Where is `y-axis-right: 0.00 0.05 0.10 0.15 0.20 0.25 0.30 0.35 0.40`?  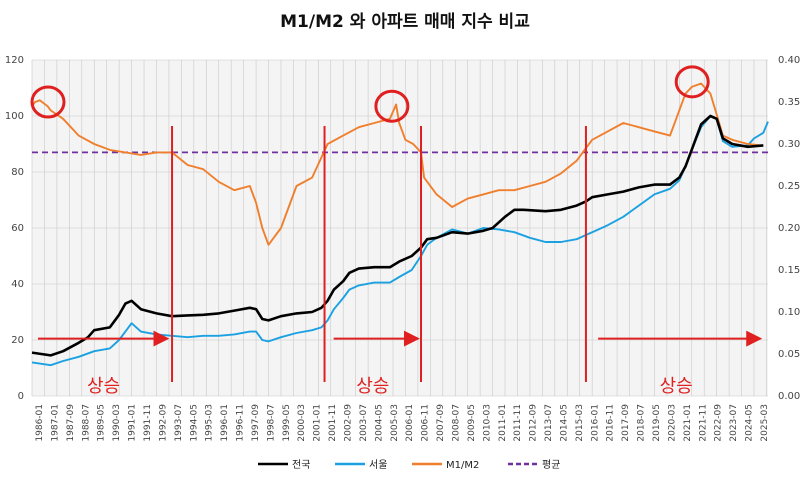
y-axis-right: 0.00 0.05 0.10 0.15 0.20 0.25 0.30 0.35 0.40 is located at coordinates (789, 228).